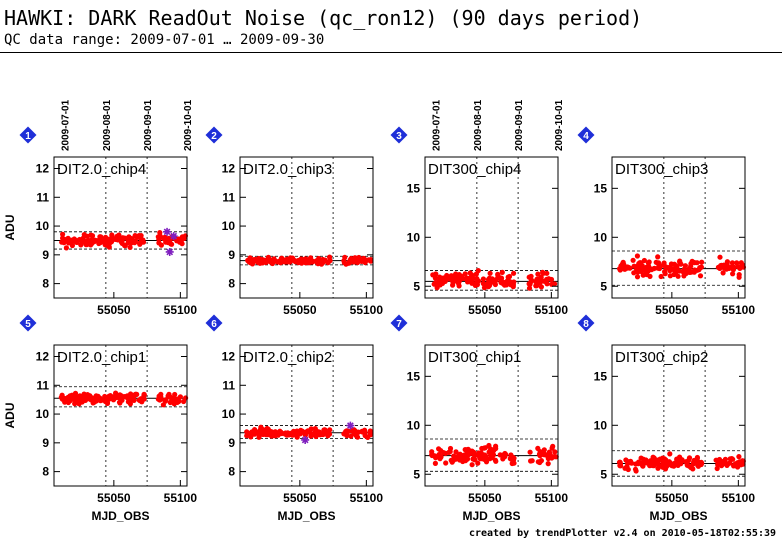  Describe the element at coordinates (66, 125) in the screenshot. I see `top-date-label: 2009-07-01` at that location.